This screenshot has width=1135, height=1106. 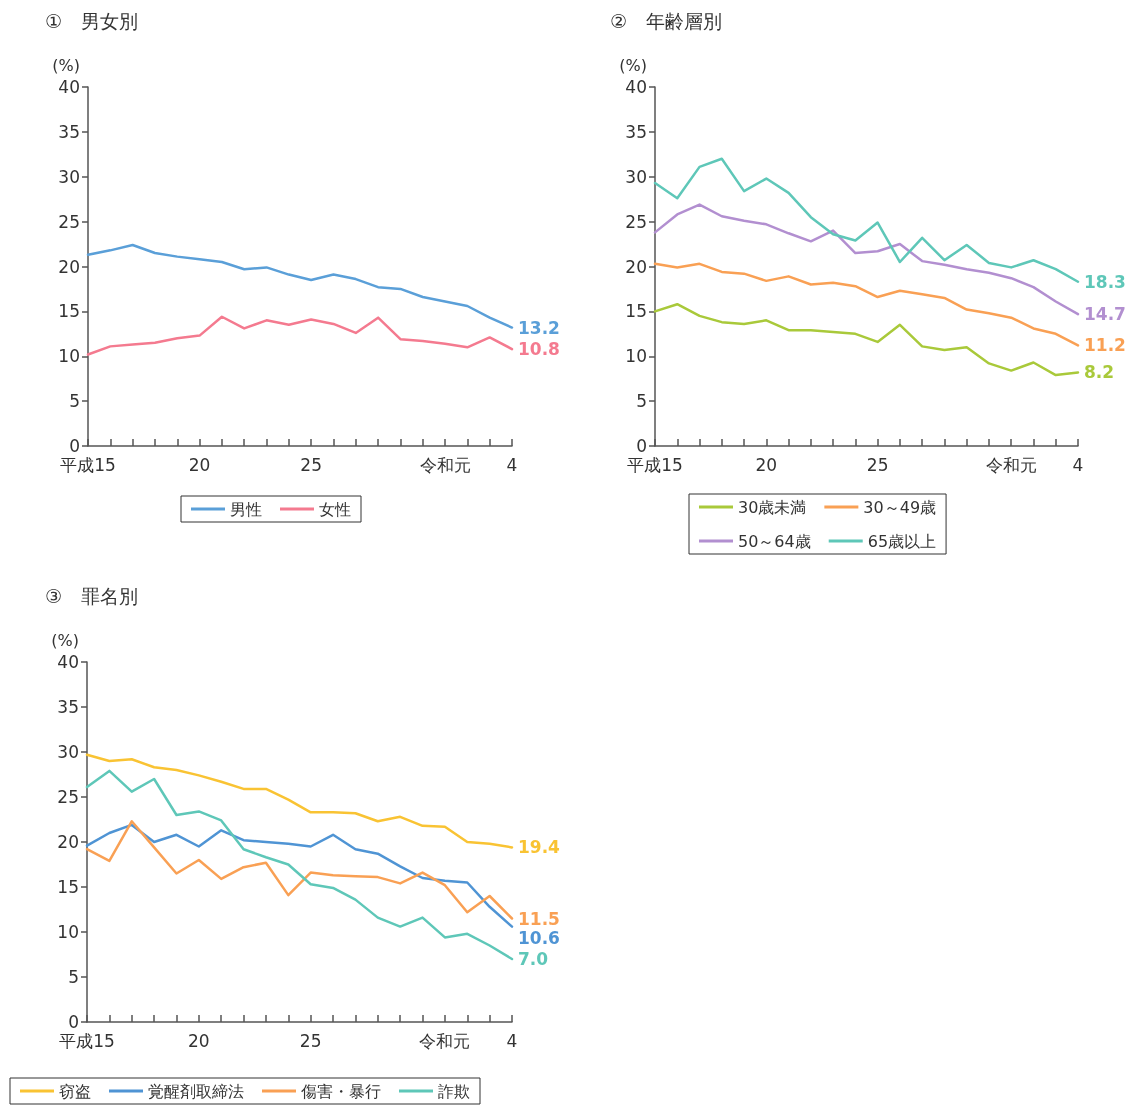 What do you see at coordinates (774, 541) in the screenshot?
I see `legend-label: 50～64歳` at bounding box center [774, 541].